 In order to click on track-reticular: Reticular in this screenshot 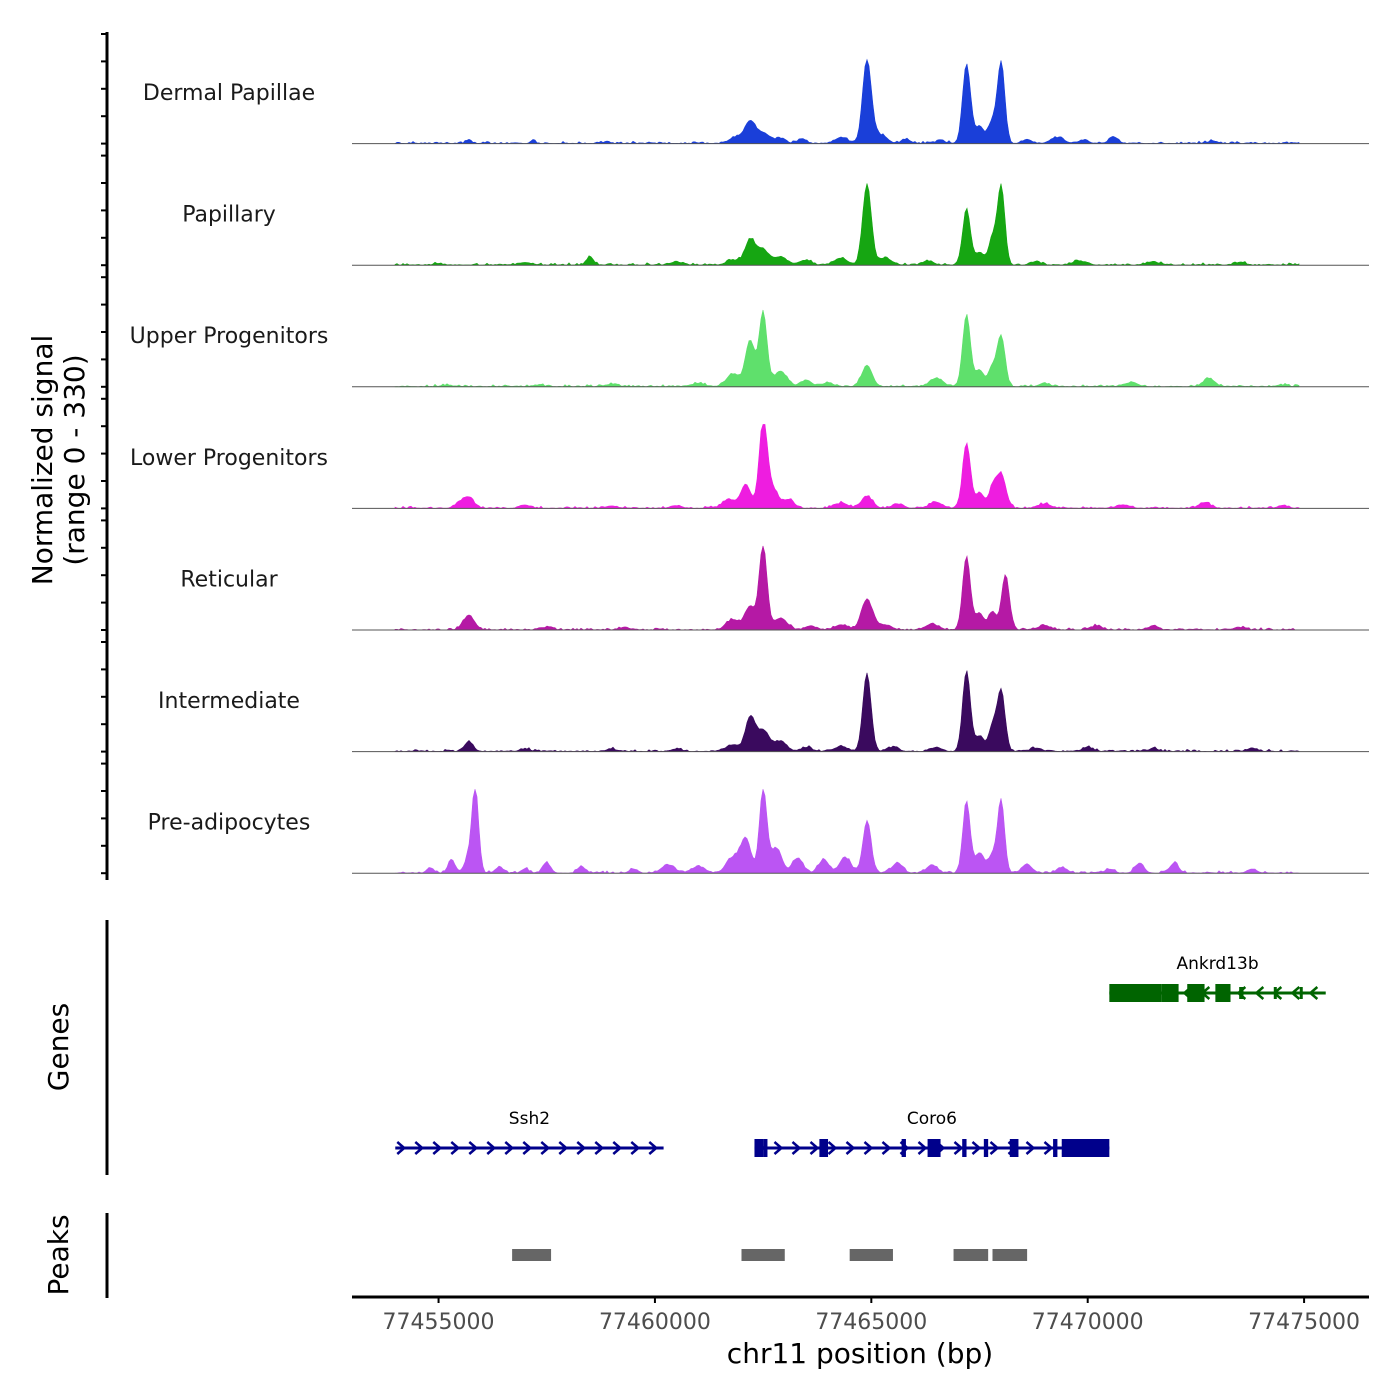, I will do `click(774, 588)`.